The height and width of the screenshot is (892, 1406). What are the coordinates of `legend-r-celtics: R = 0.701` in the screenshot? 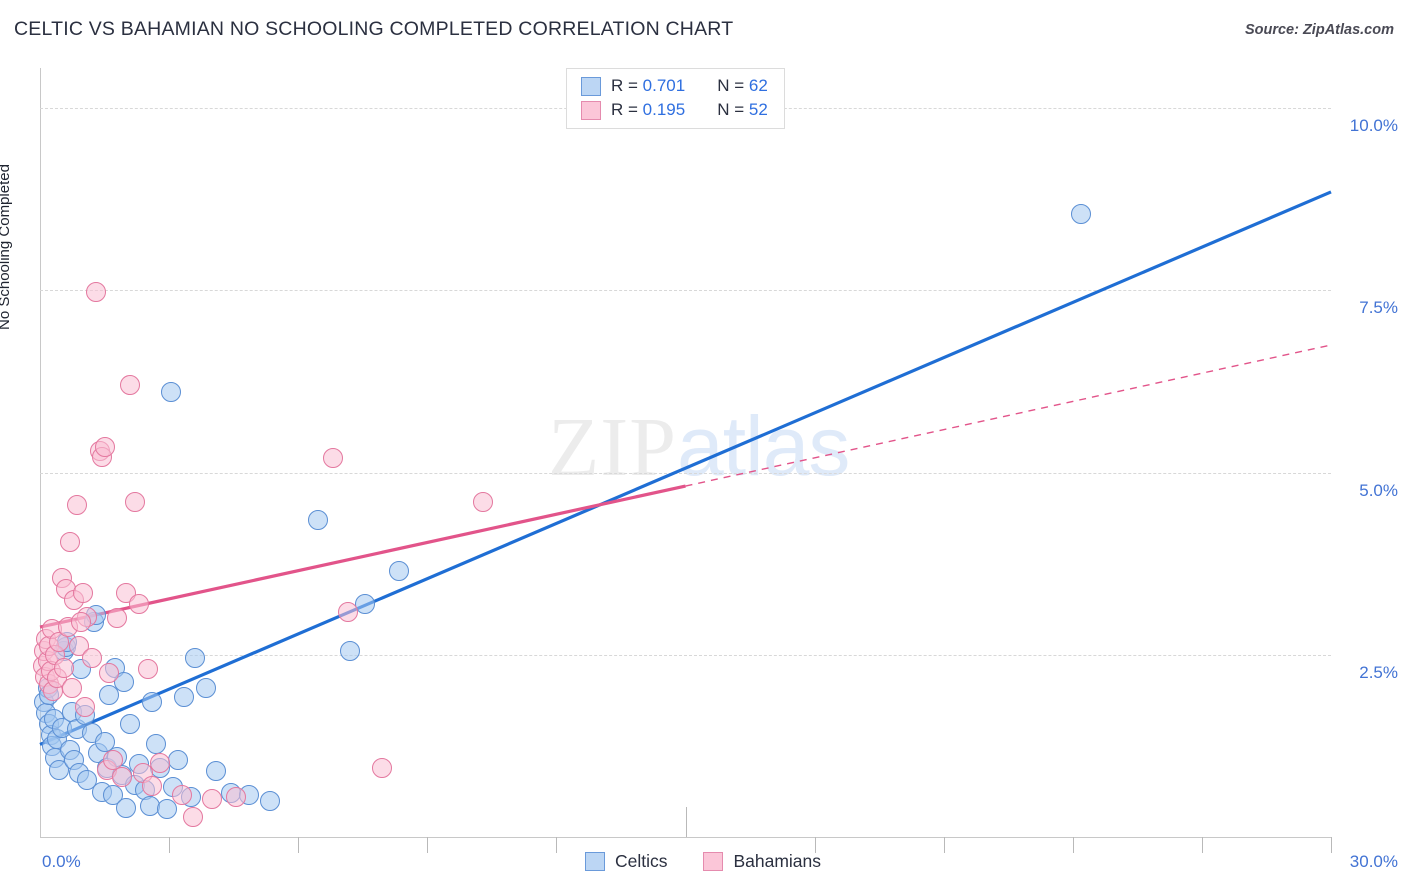 It's located at (648, 86).